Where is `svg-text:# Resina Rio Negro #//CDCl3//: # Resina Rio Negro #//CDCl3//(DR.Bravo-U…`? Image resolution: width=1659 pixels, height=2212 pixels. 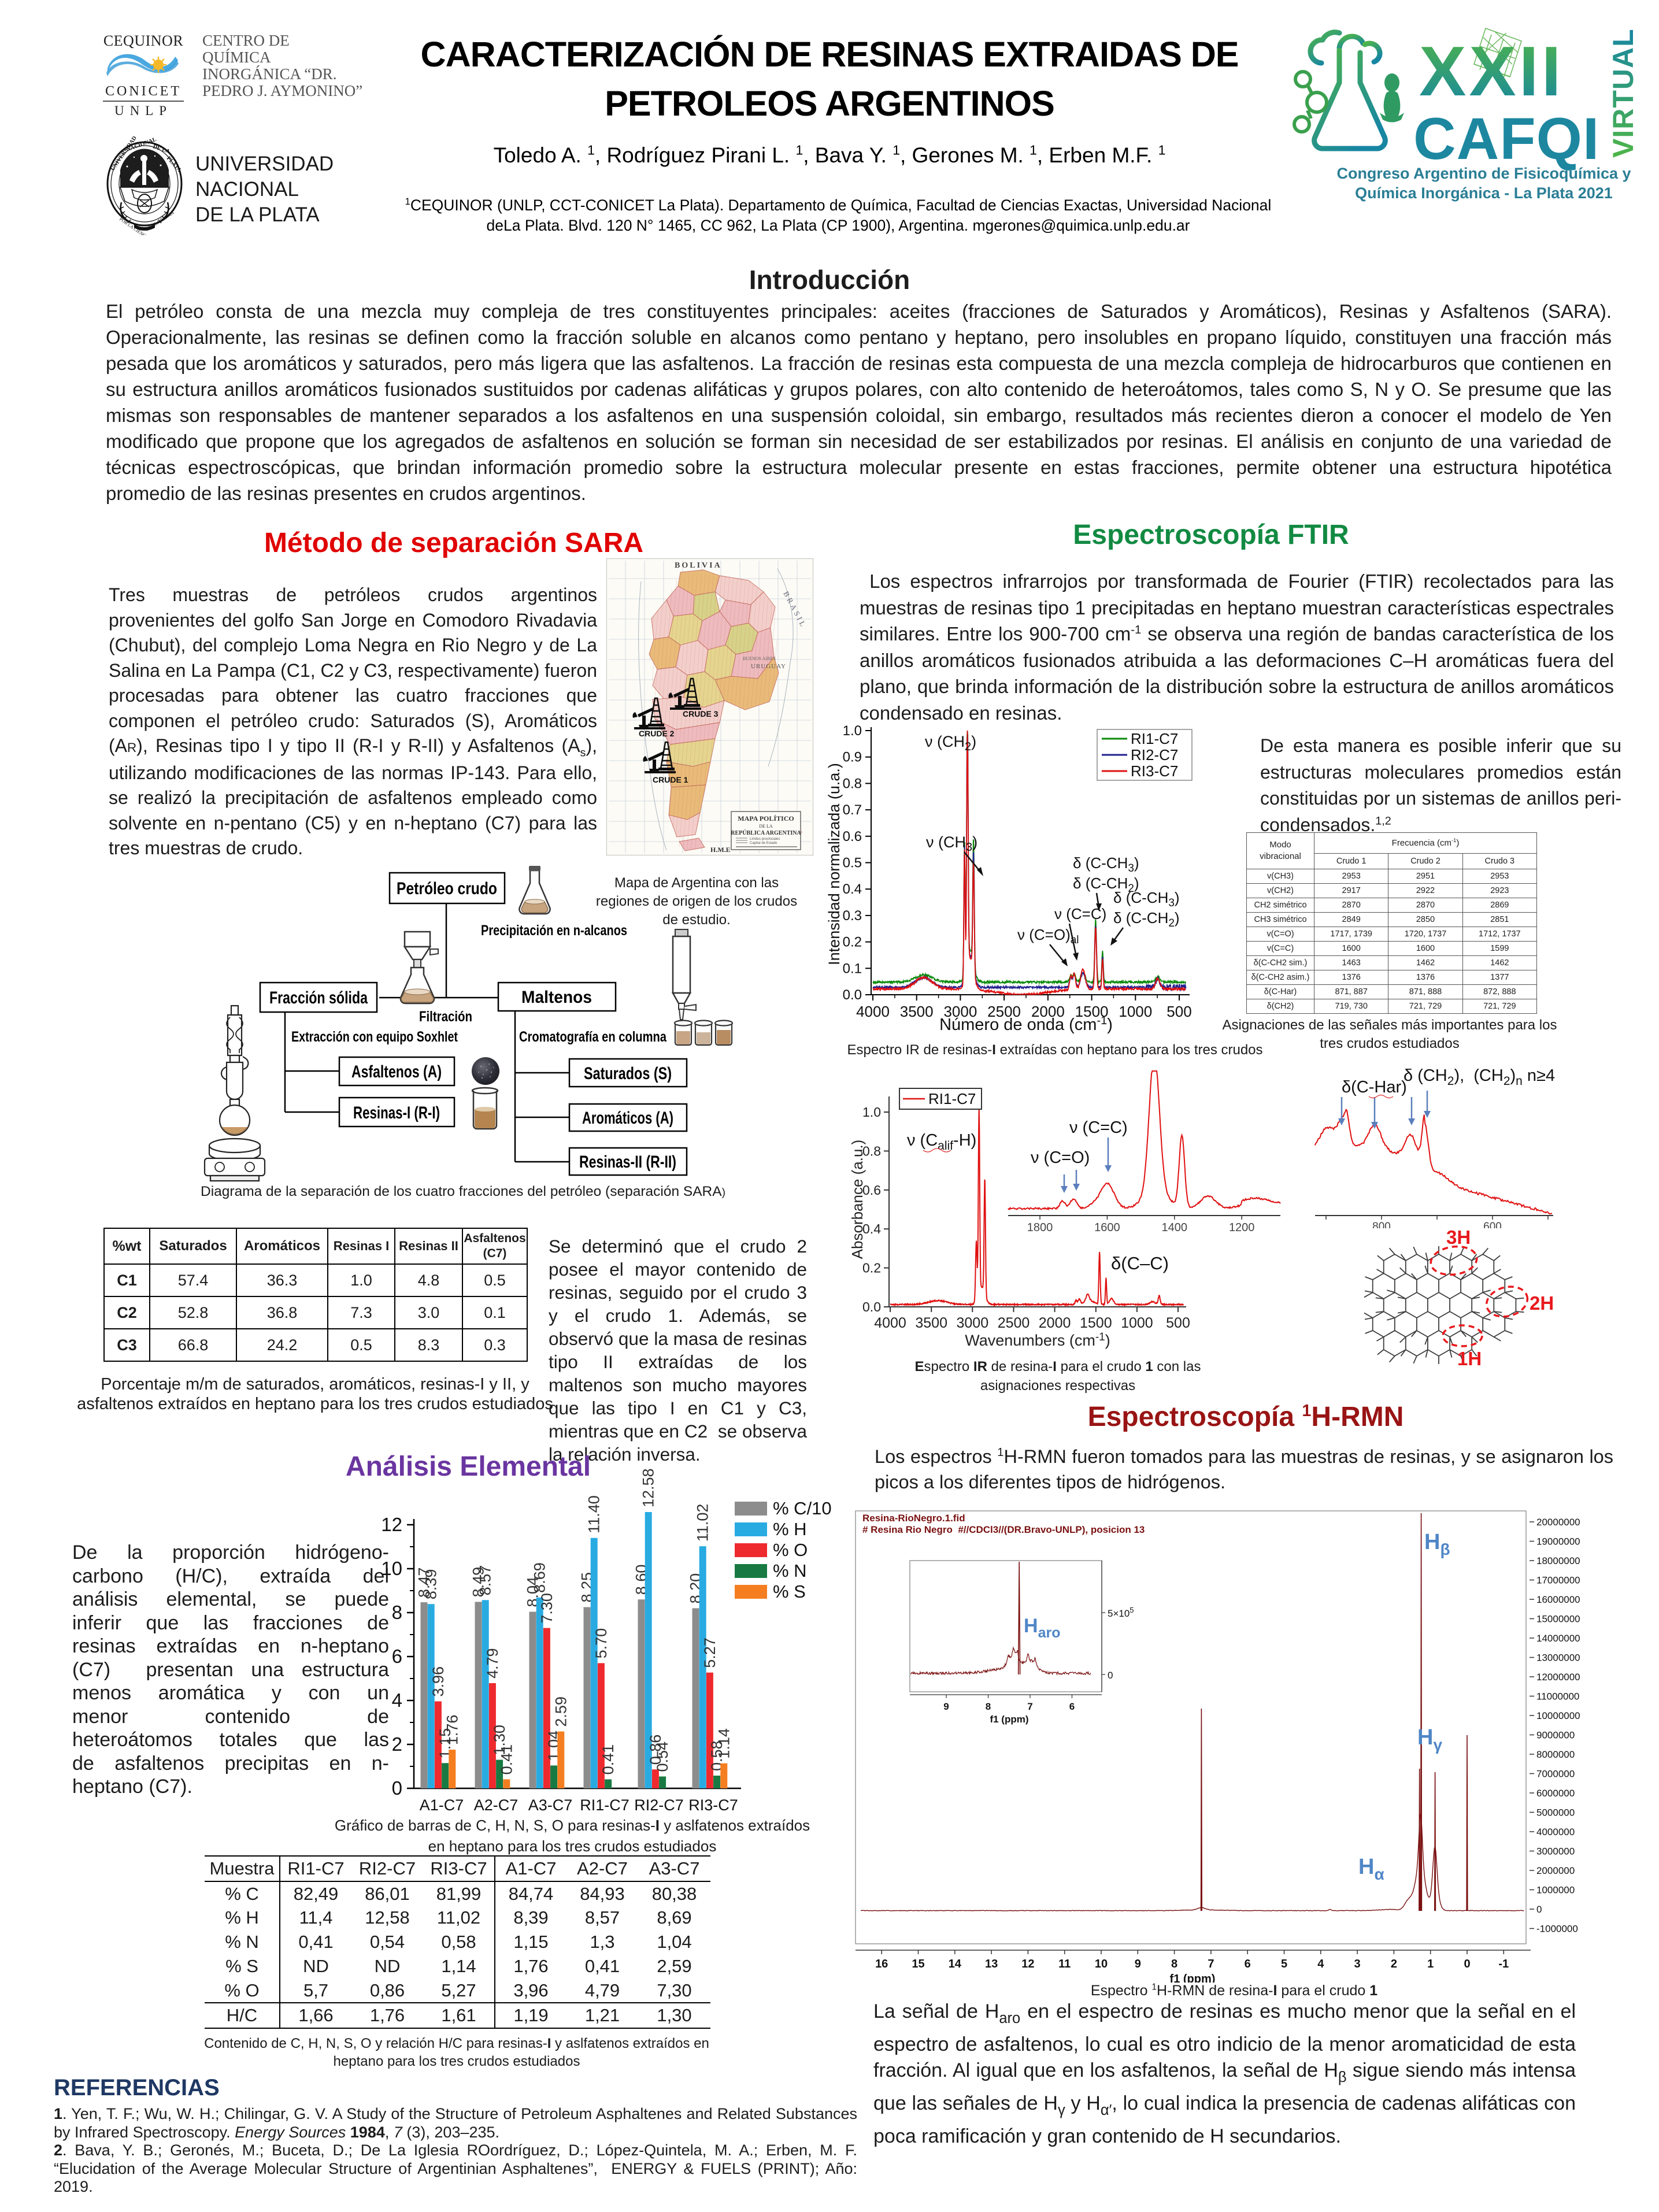 svg-text:# Resina Rio Negro #//CDCl3//: # Resina Rio Negro #//CDCl3//(DR.Bravo-U… is located at coordinates (1003, 1529).